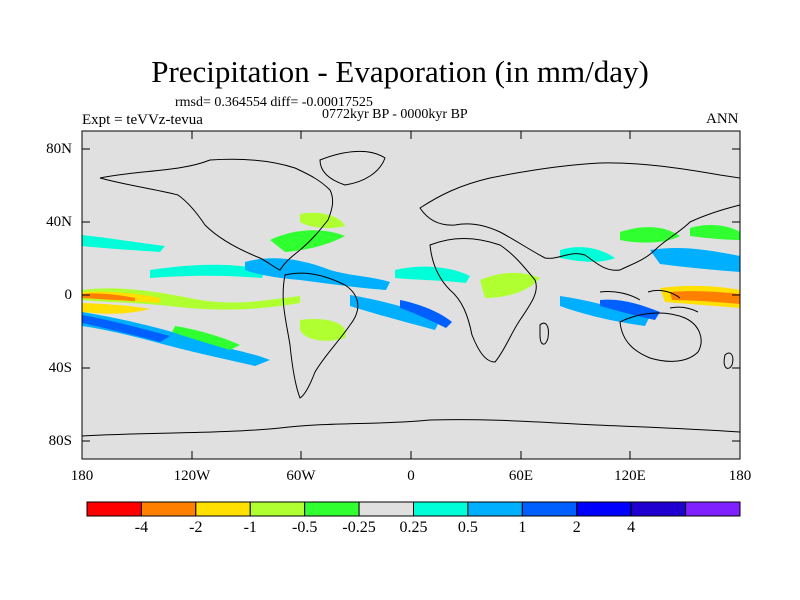 The image size is (800, 600). I want to click on lon-label: 120W, so click(192, 476).